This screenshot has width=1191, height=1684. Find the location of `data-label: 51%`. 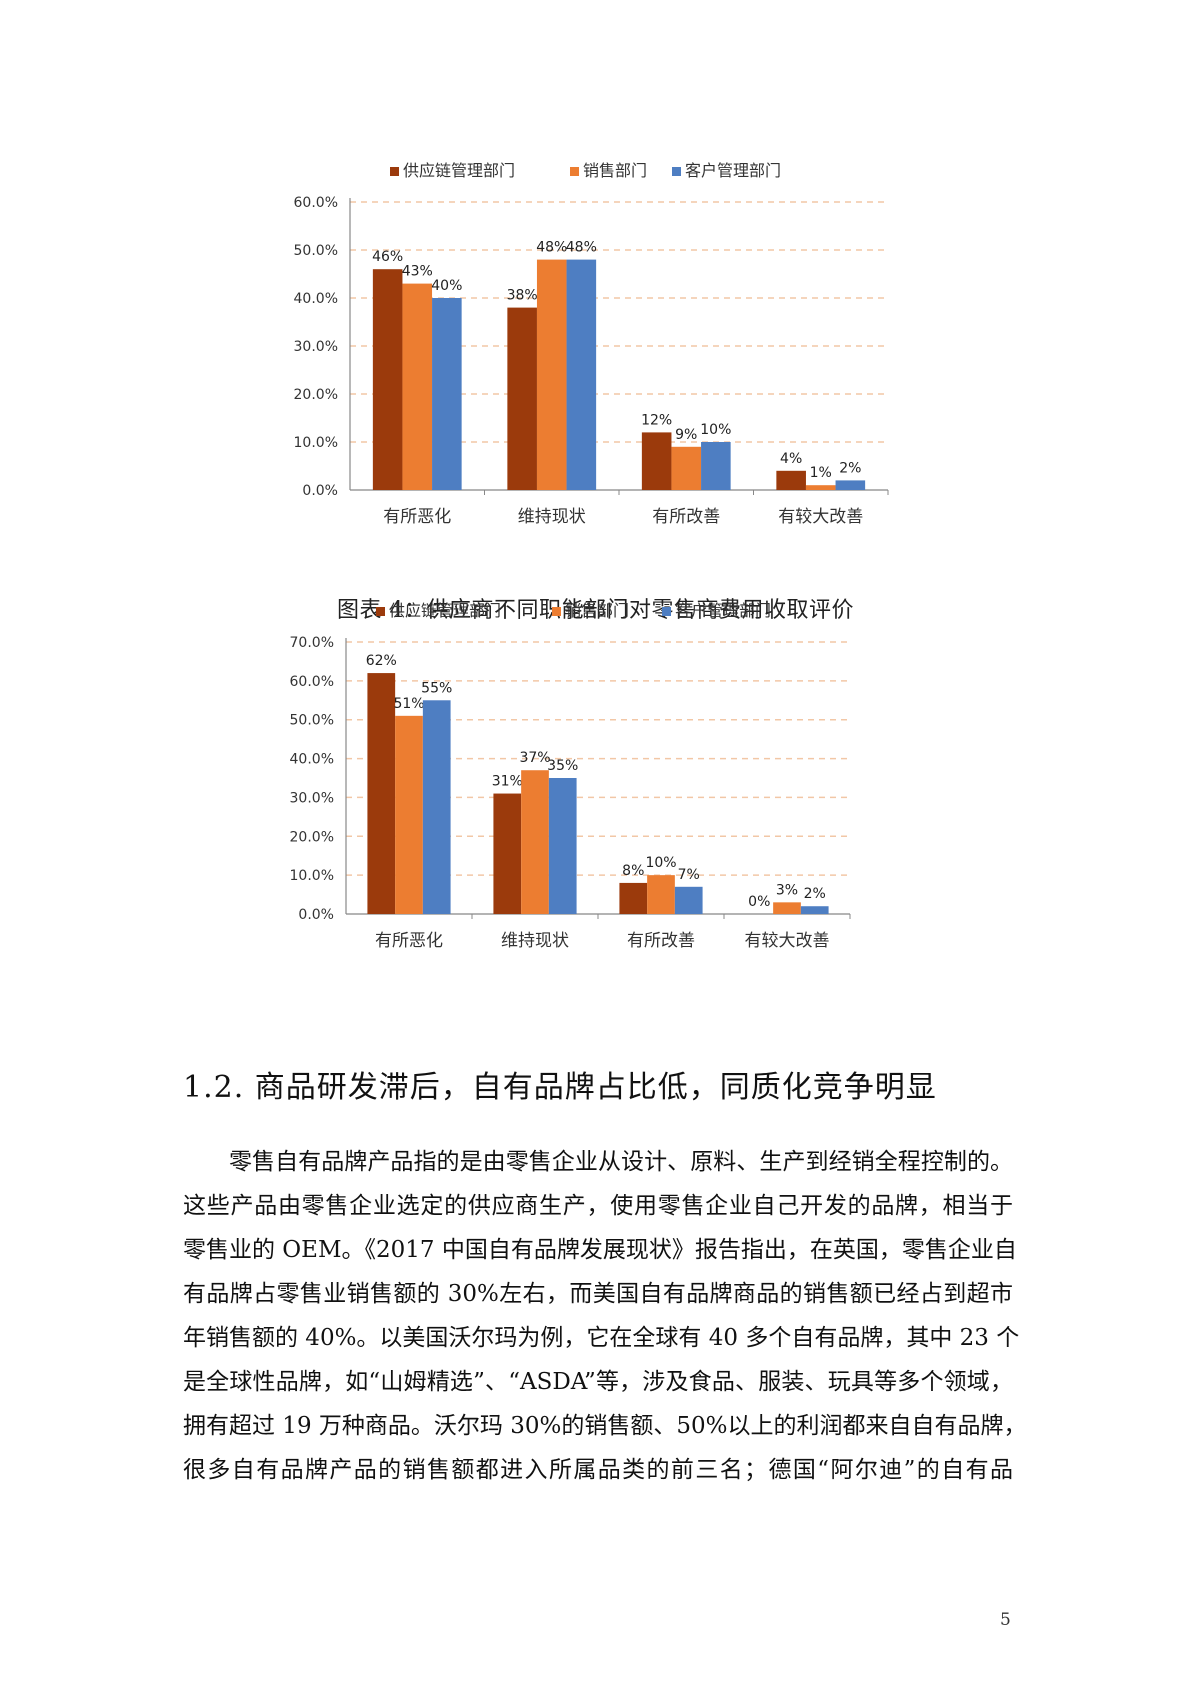

data-label: 51% is located at coordinates (408, 704).